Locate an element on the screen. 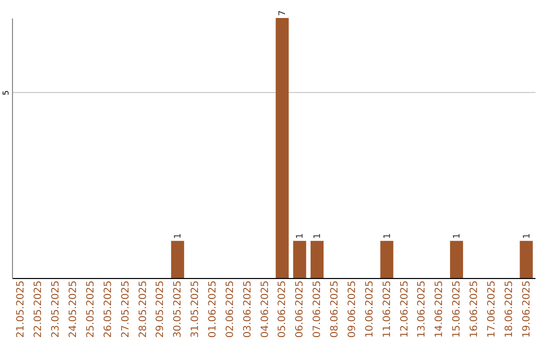  x-tick-label: 22.05.2025 is located at coordinates (38, 309).